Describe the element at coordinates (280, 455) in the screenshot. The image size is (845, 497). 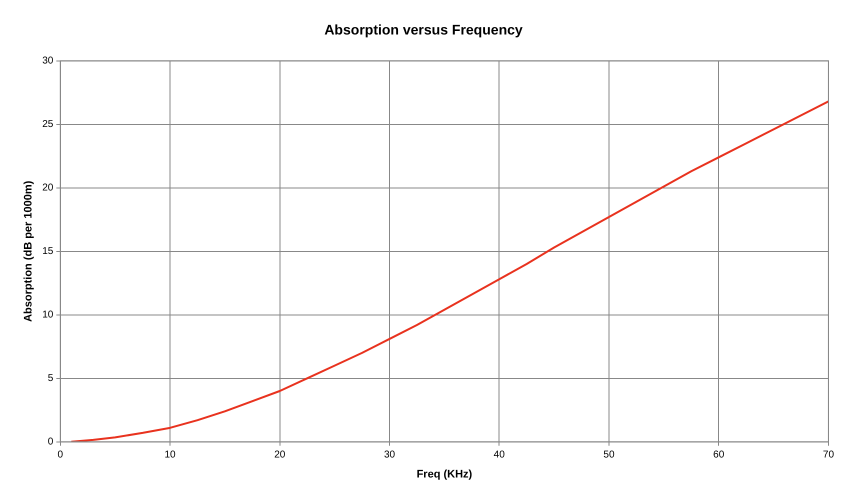
I see `x-tick-label: 20` at that location.